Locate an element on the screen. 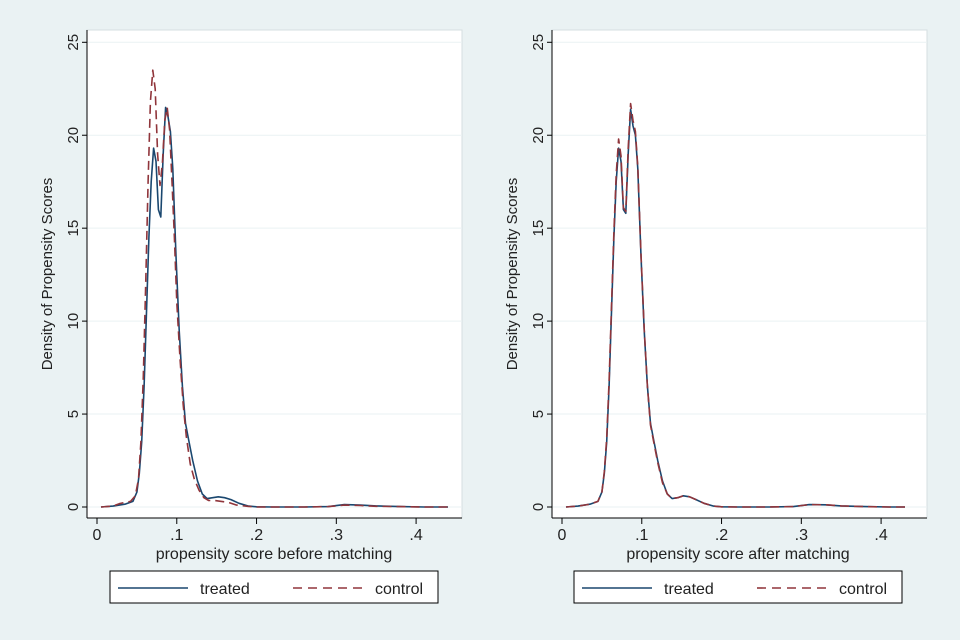 This screenshot has height=640, width=960. legend-label-control-after: control is located at coordinates (863, 589).